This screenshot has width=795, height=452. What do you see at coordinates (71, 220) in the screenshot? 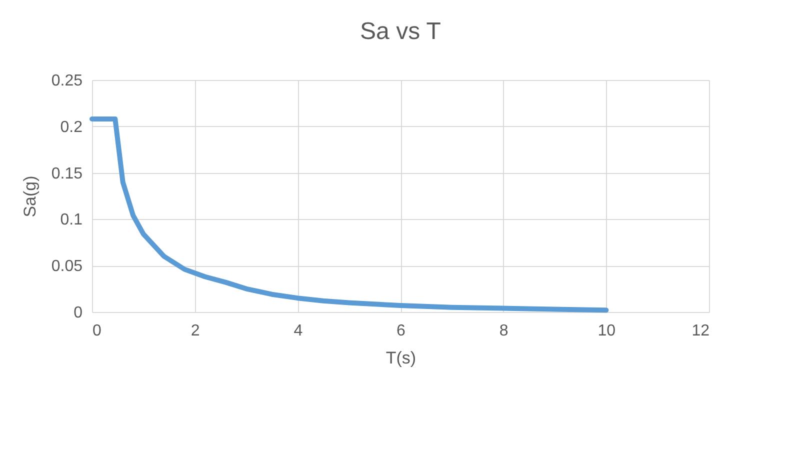
I see `y-tick-label: 0.1` at bounding box center [71, 220].